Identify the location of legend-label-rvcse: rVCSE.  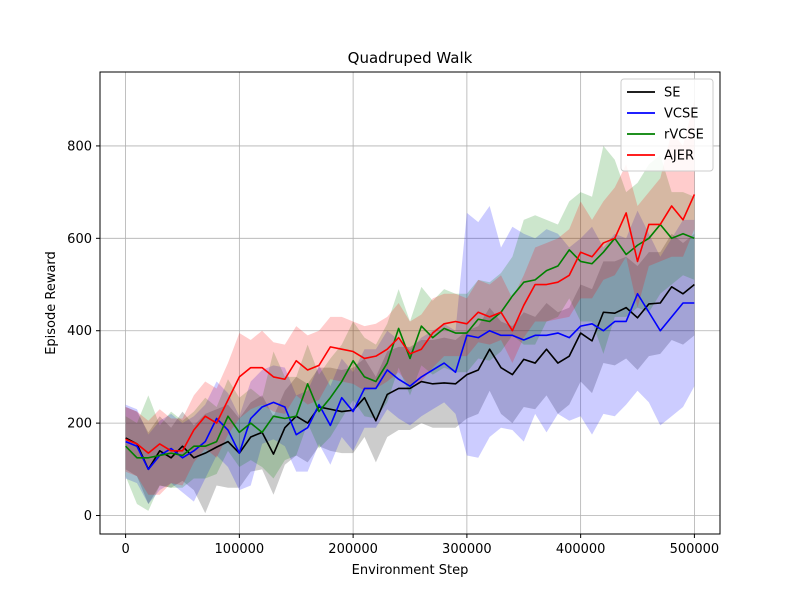
(684, 135).